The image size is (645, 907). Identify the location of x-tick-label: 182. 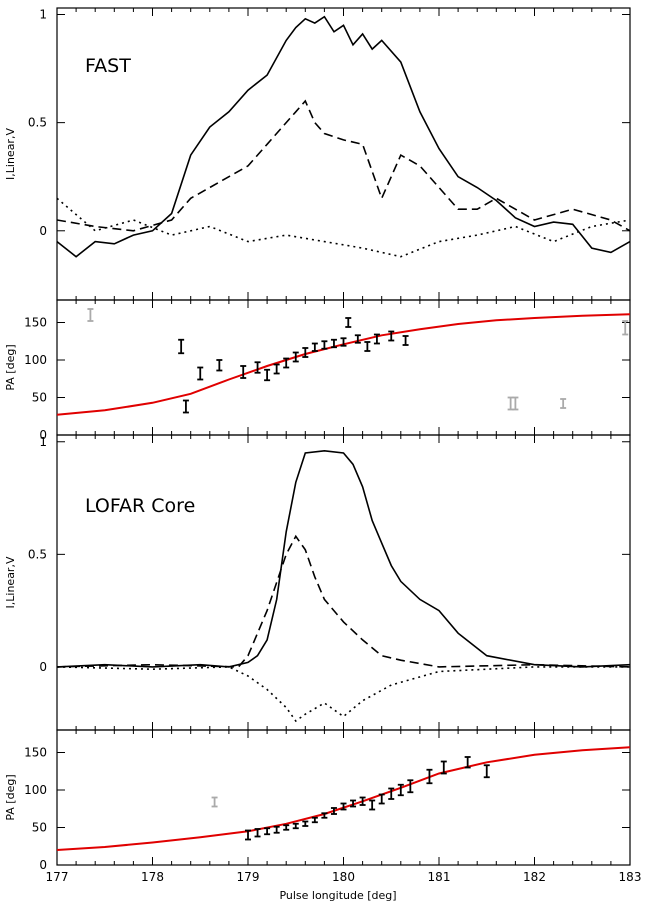
(534, 877).